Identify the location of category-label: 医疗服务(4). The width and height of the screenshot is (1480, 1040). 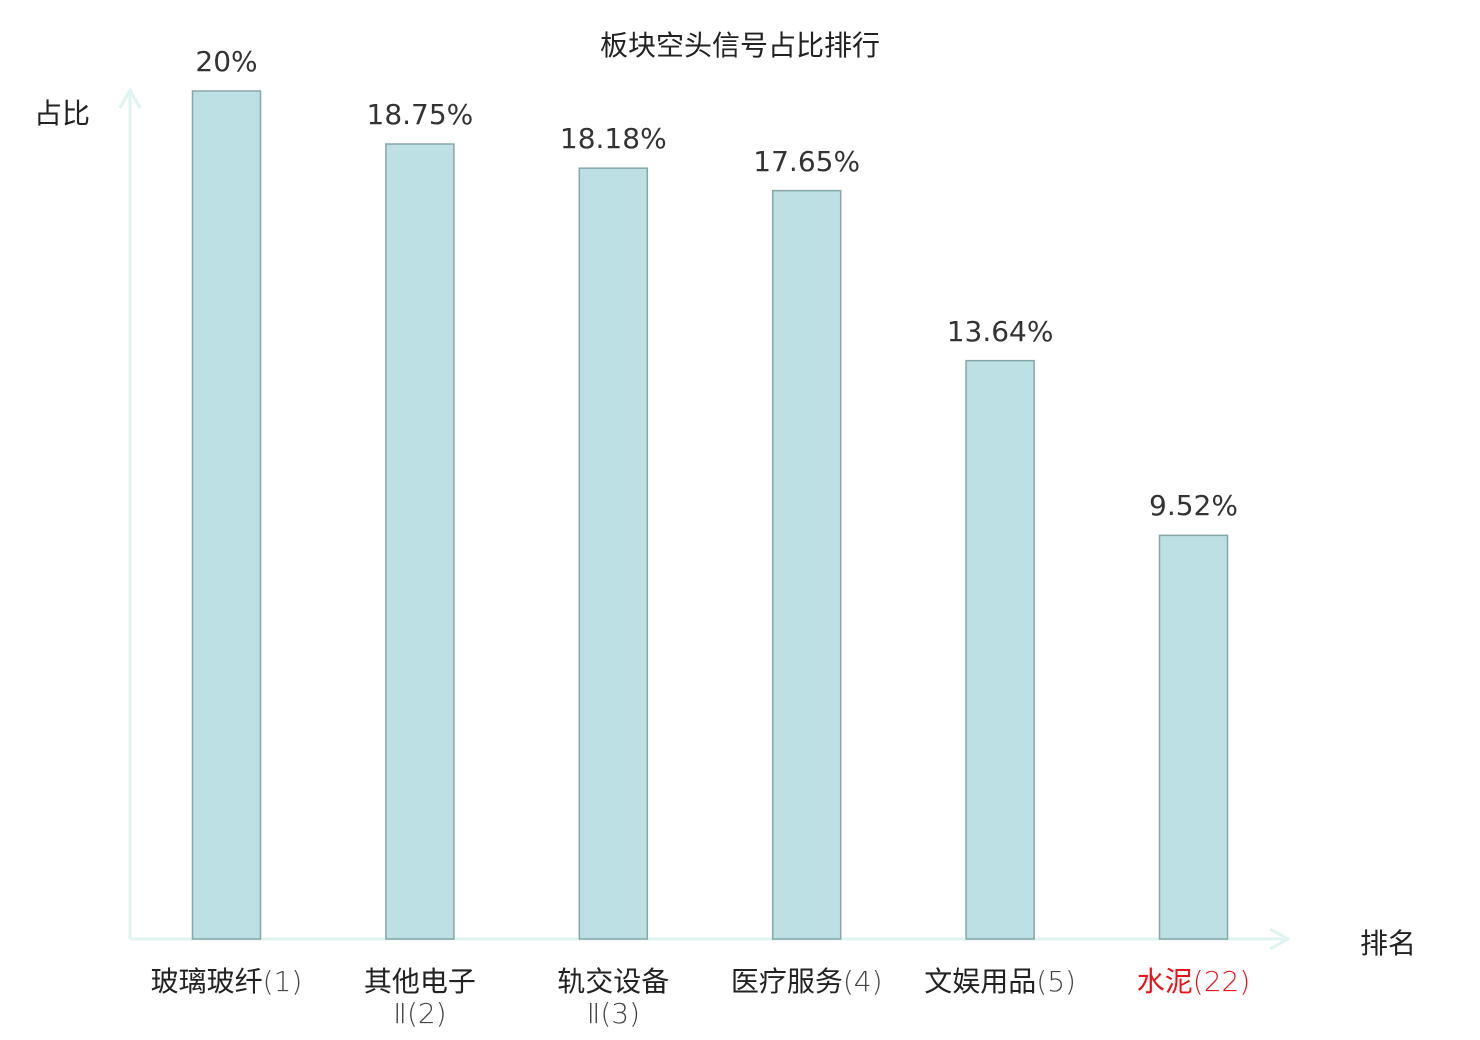
(807, 982).